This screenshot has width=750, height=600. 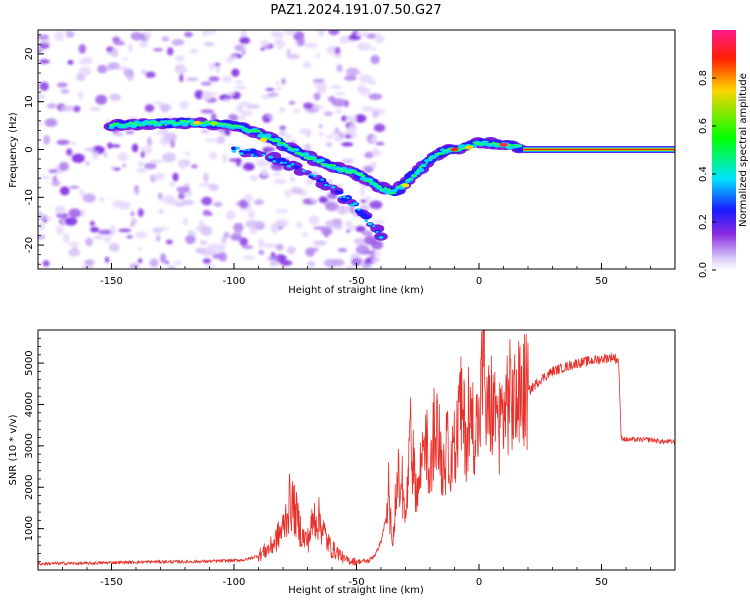 What do you see at coordinates (29, 404) in the screenshot?
I see `snr-y-tick-label: 4000` at bounding box center [29, 404].